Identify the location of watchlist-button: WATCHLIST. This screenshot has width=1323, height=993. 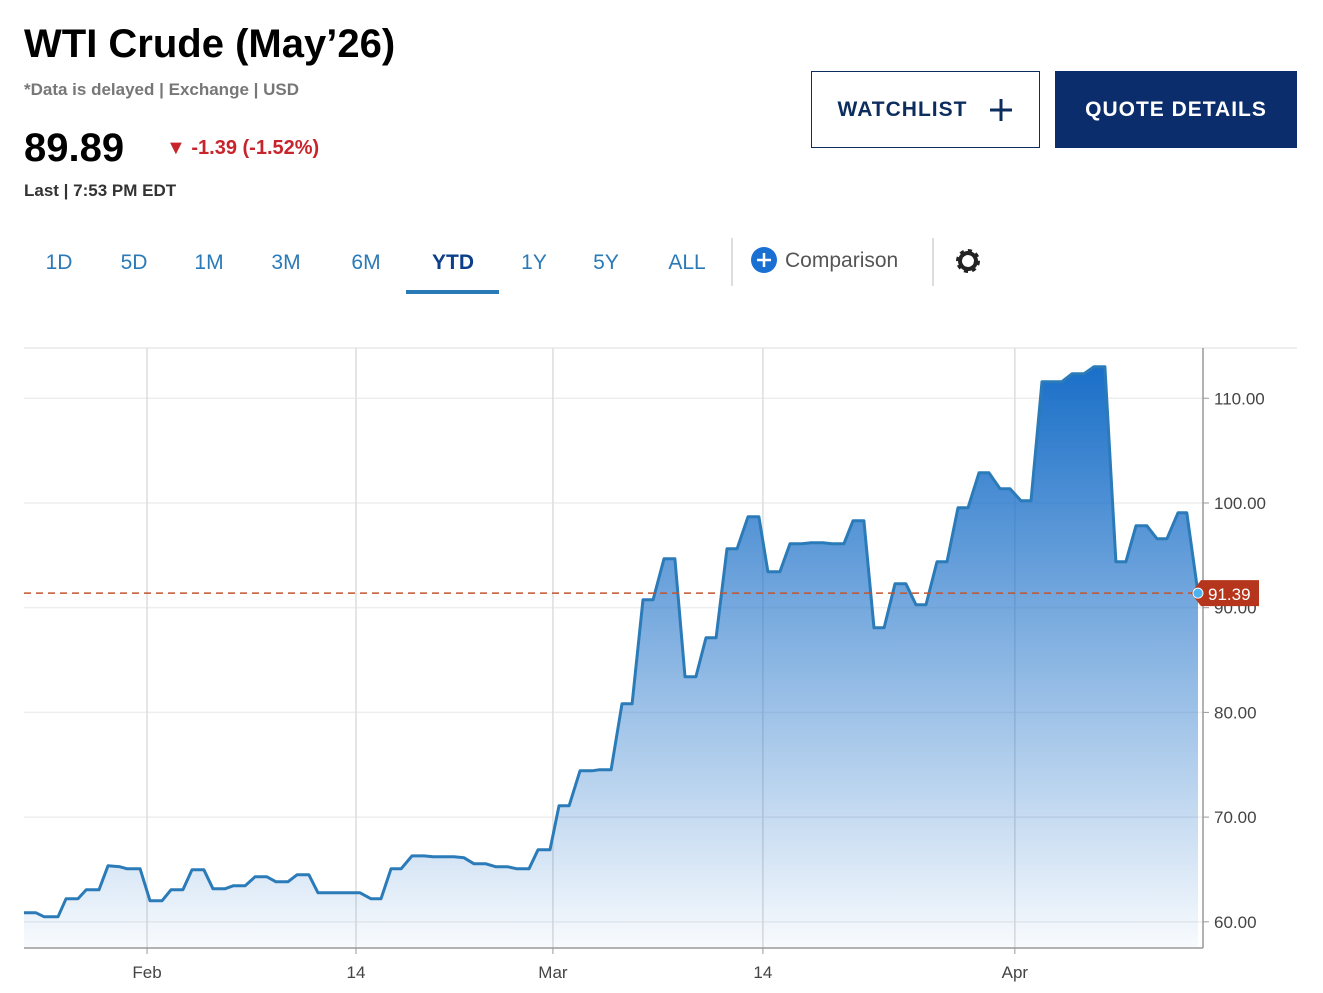
(925, 109).